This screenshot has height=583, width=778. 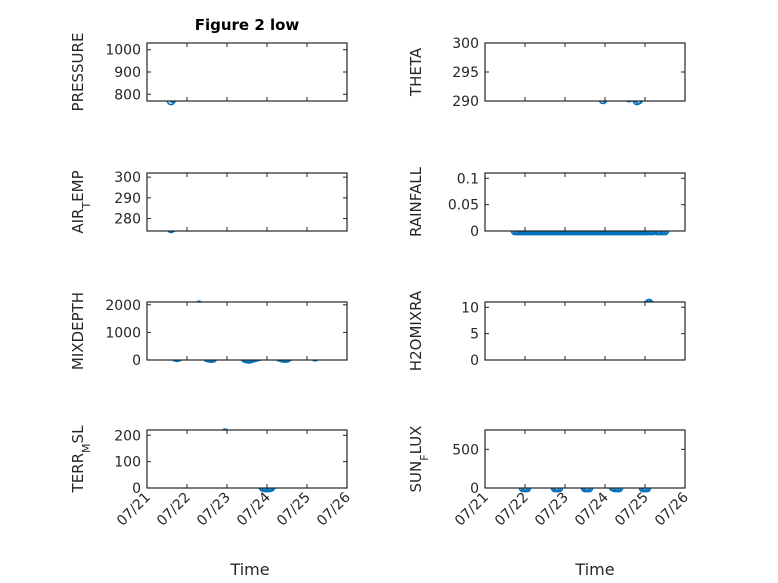 I want to click on subplot-4: 0 0.05 0.1 RAINFALL, so click(x=546, y=203).